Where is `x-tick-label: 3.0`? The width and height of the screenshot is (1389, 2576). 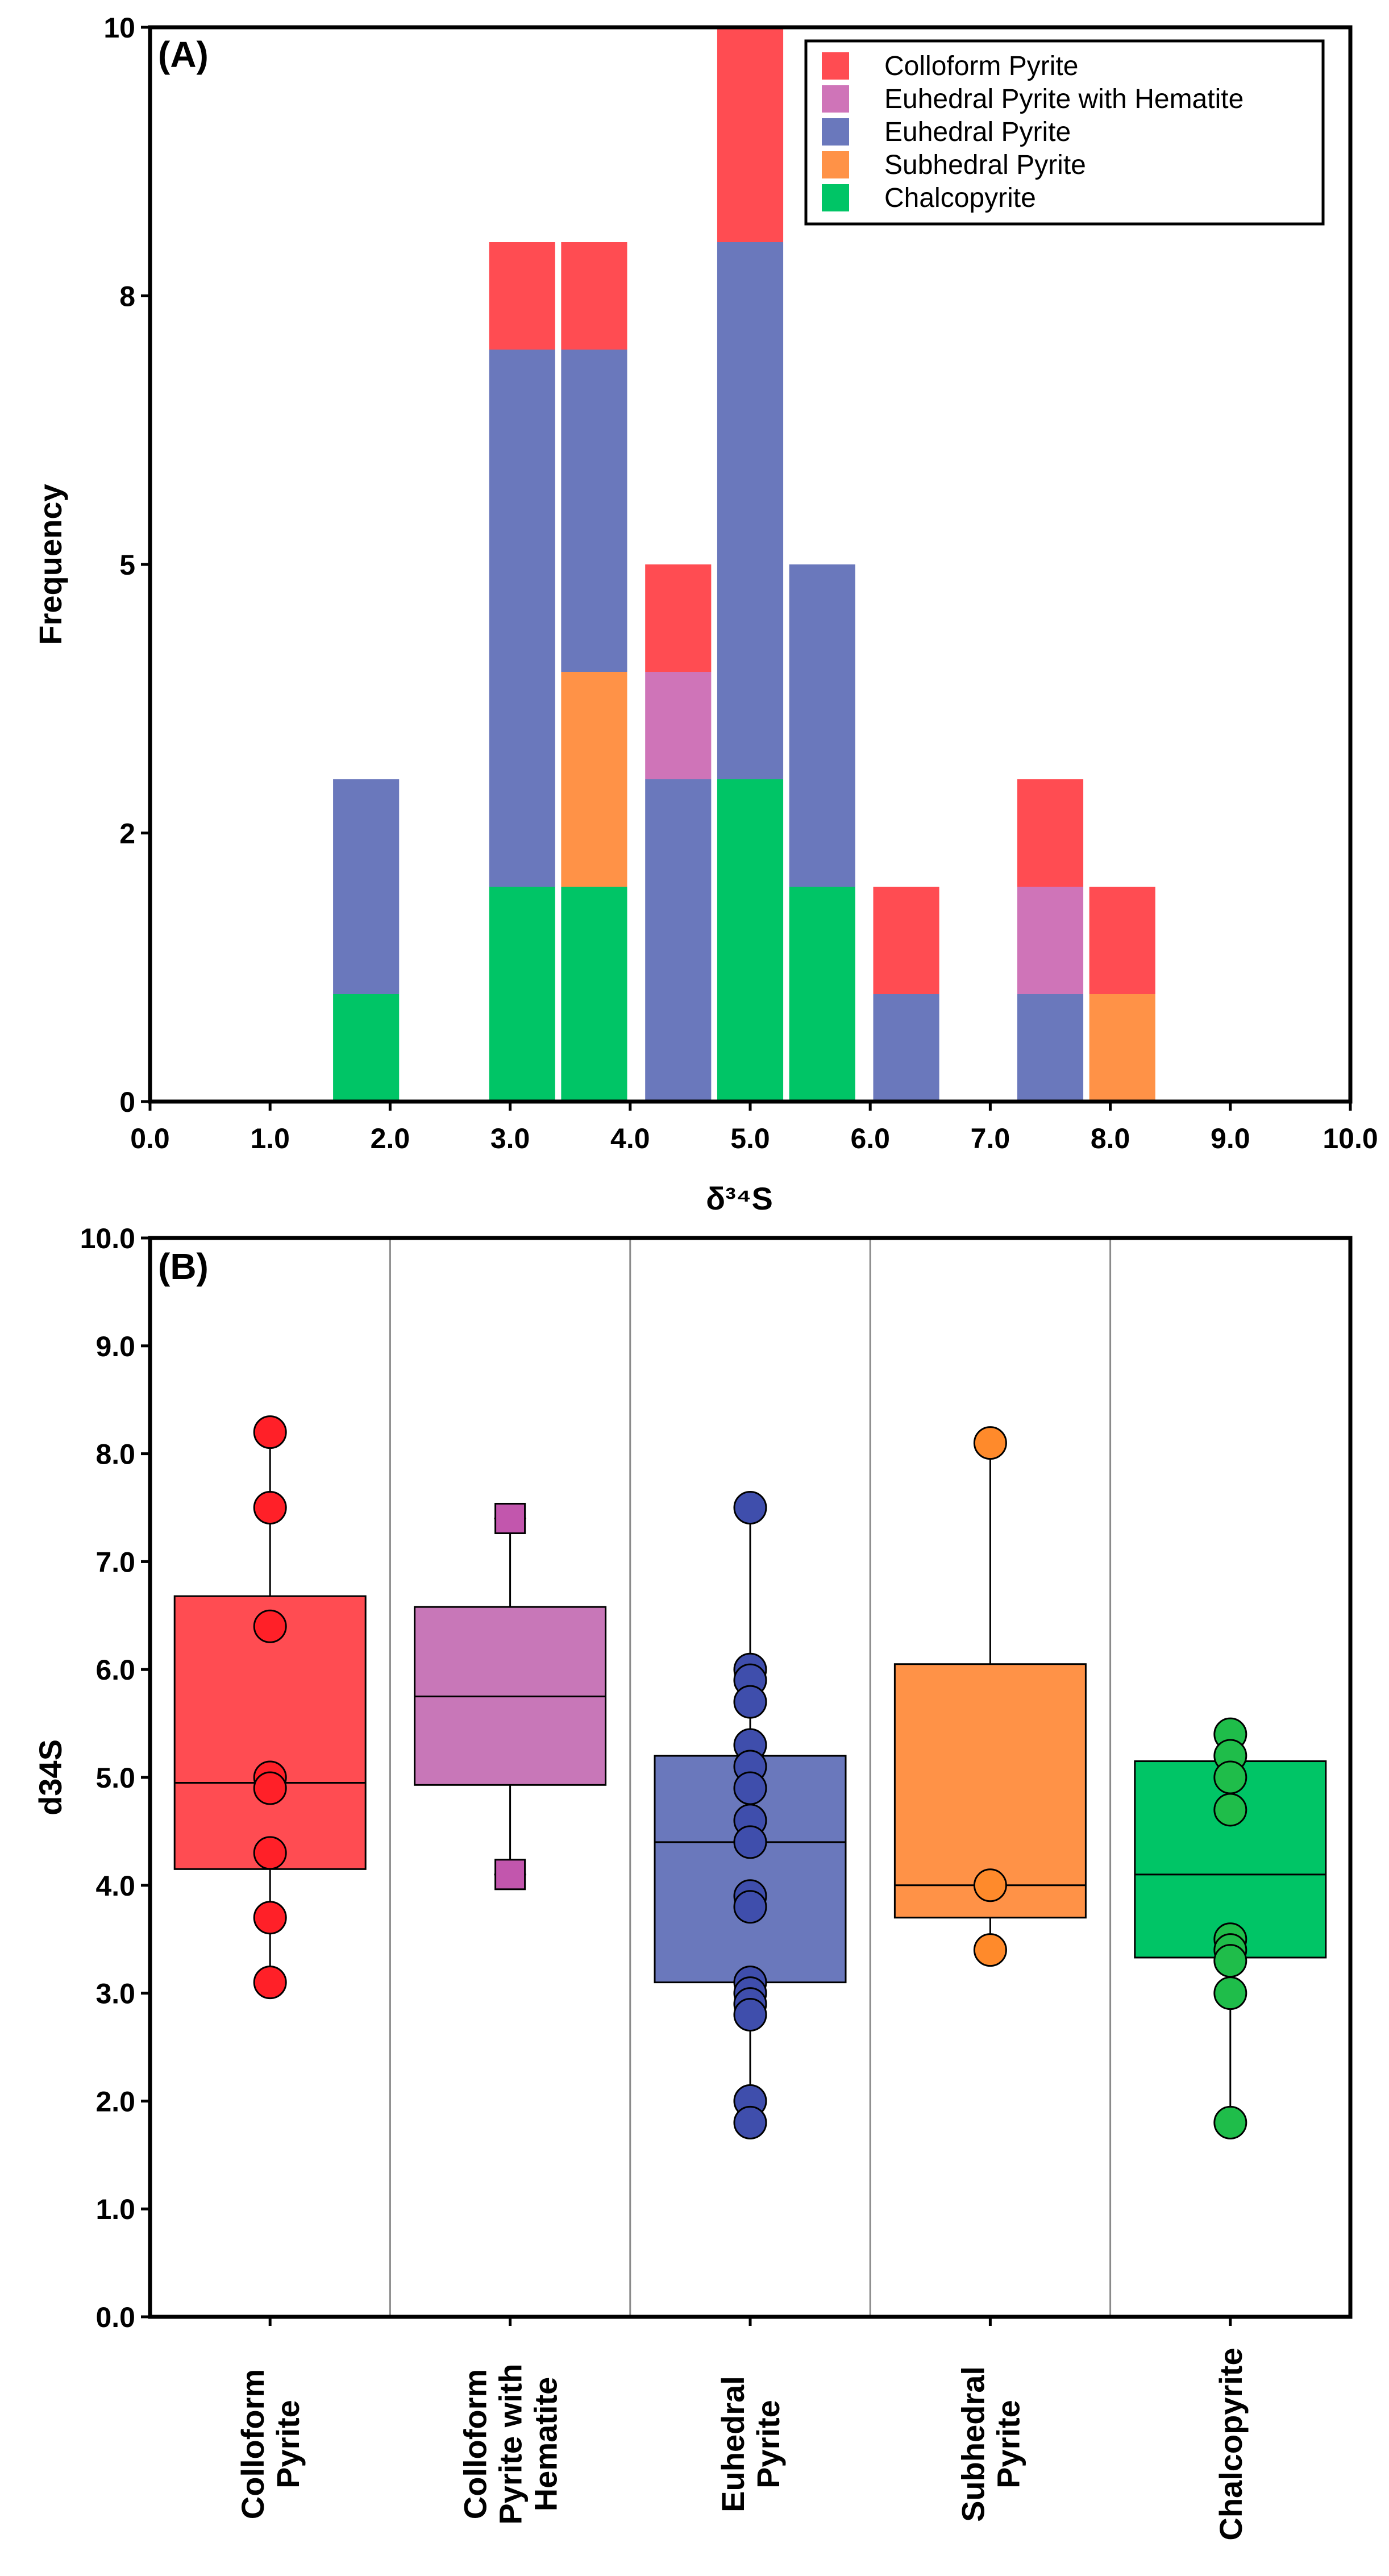 x-tick-label: 3.0 is located at coordinates (510, 1138).